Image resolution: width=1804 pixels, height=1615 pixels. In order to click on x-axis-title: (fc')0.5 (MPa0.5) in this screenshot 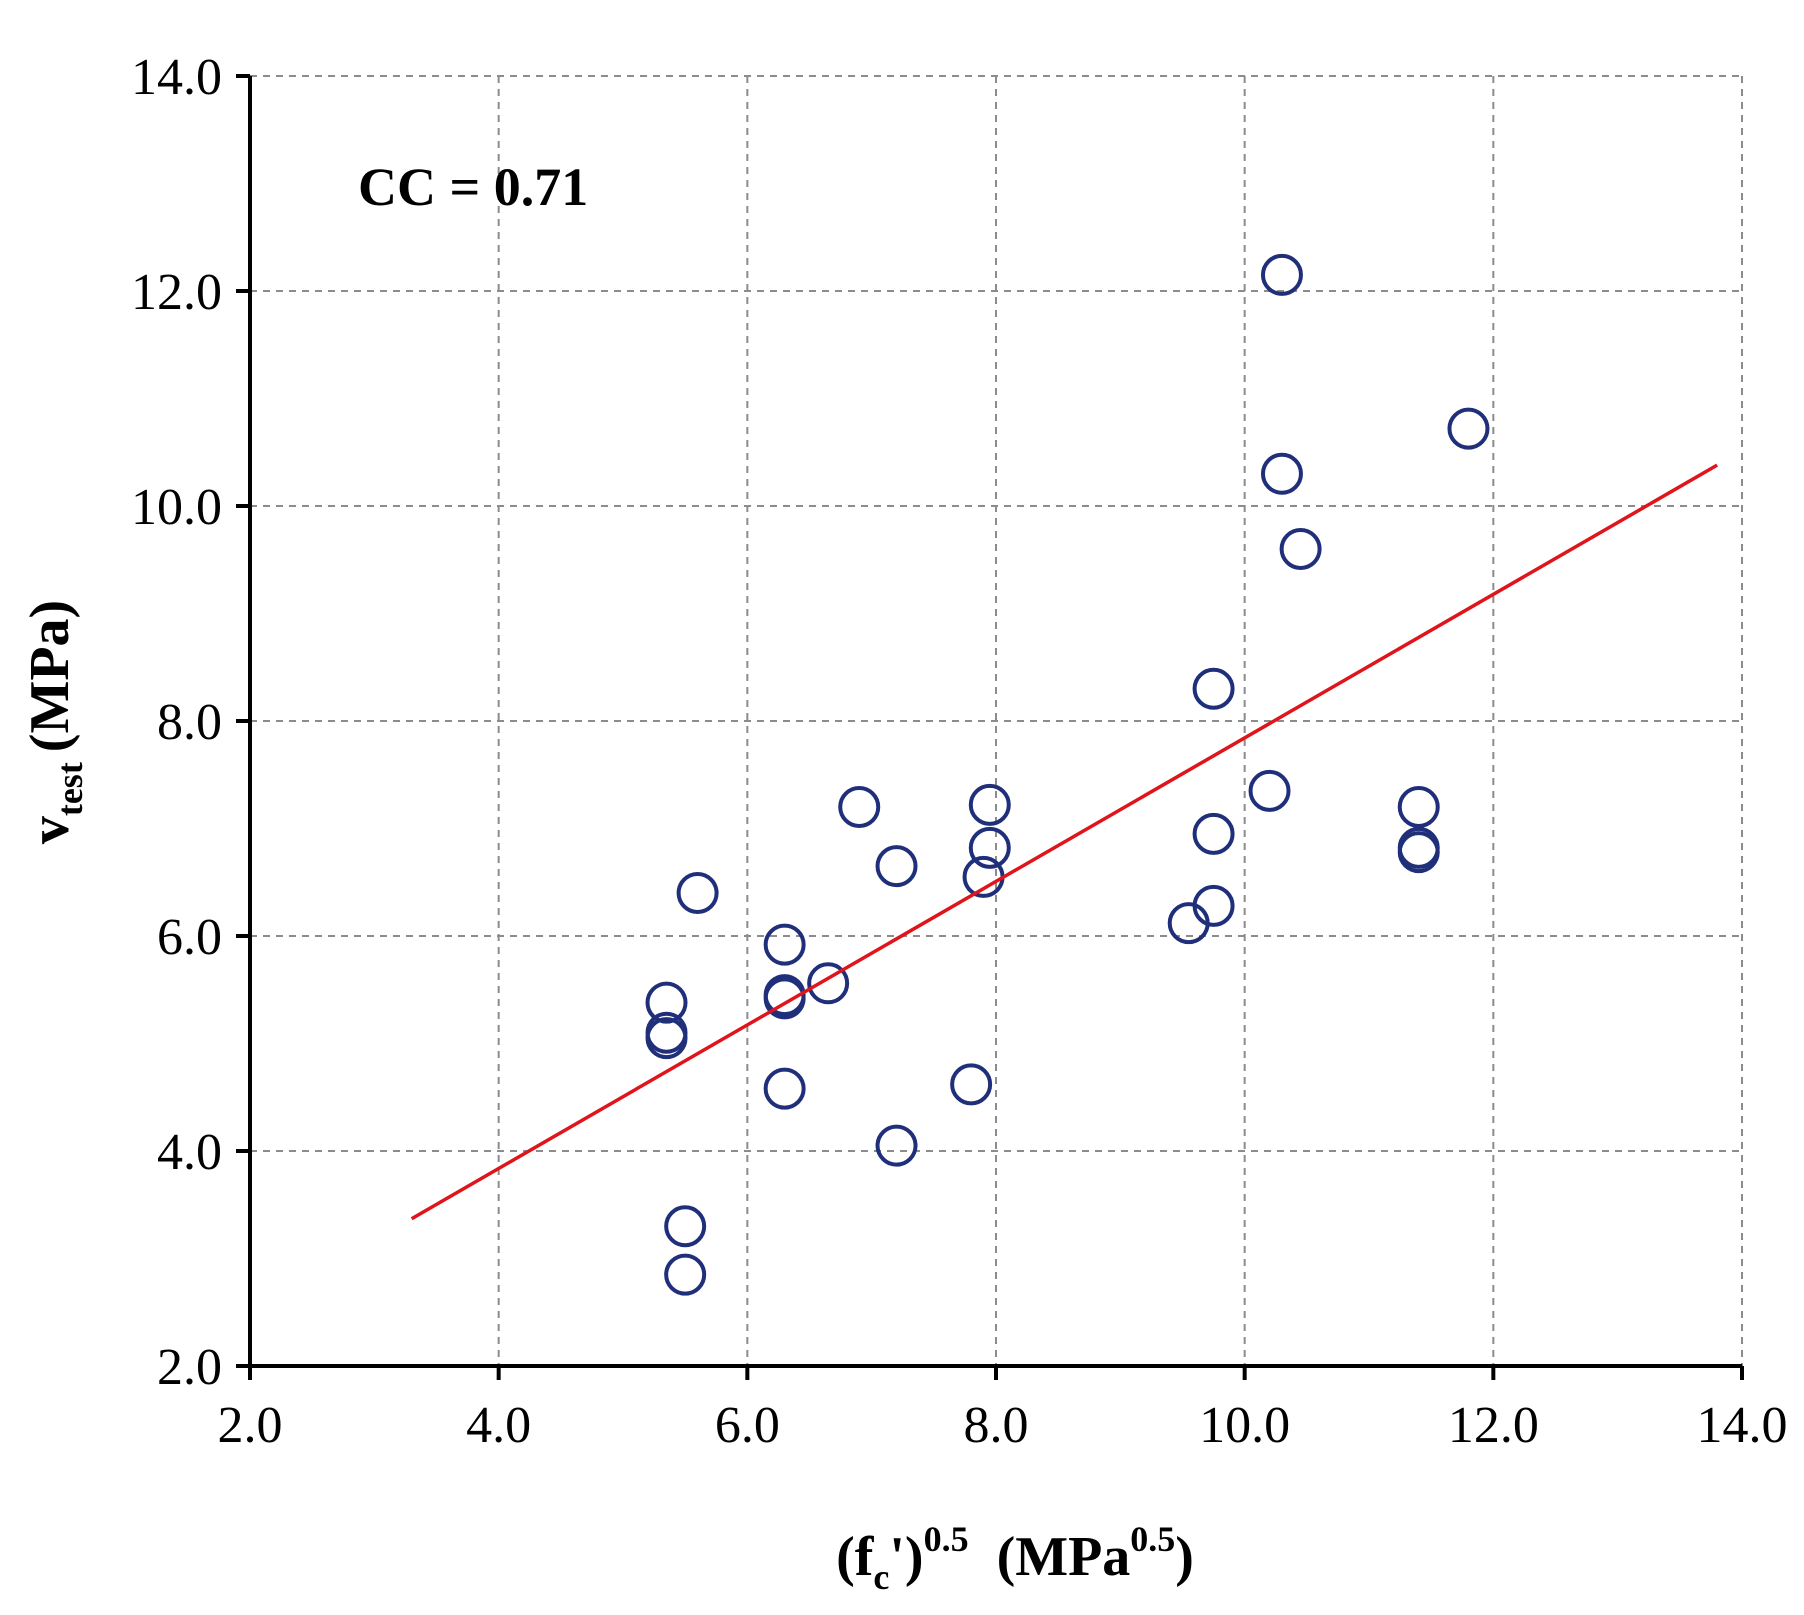, I will do `click(1015, 1558)`.